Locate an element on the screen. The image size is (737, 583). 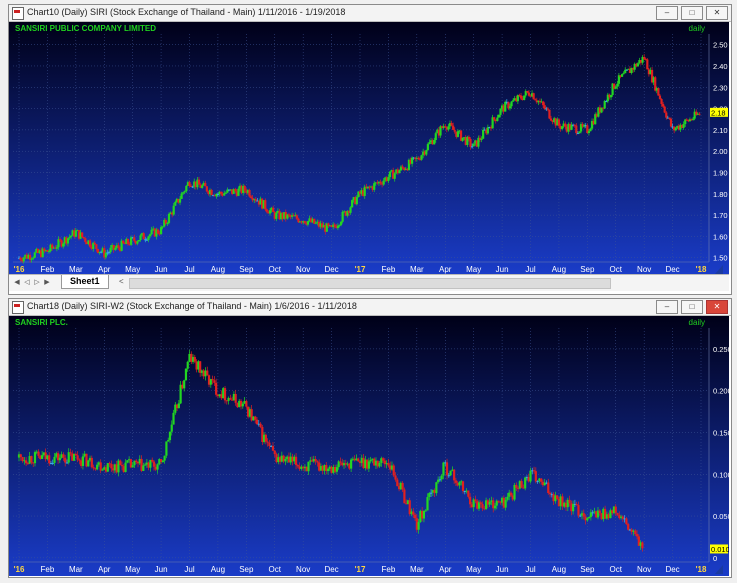
x-tick-label: Mar is located at coordinates (76, 569).